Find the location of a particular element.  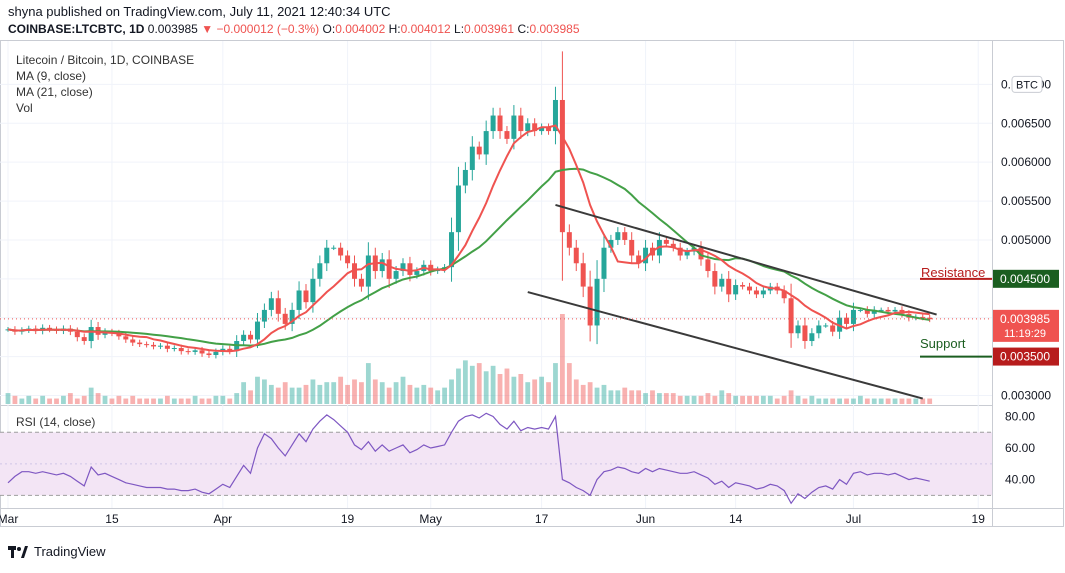

change-arrow-icon: ▼ is located at coordinates (207, 29).